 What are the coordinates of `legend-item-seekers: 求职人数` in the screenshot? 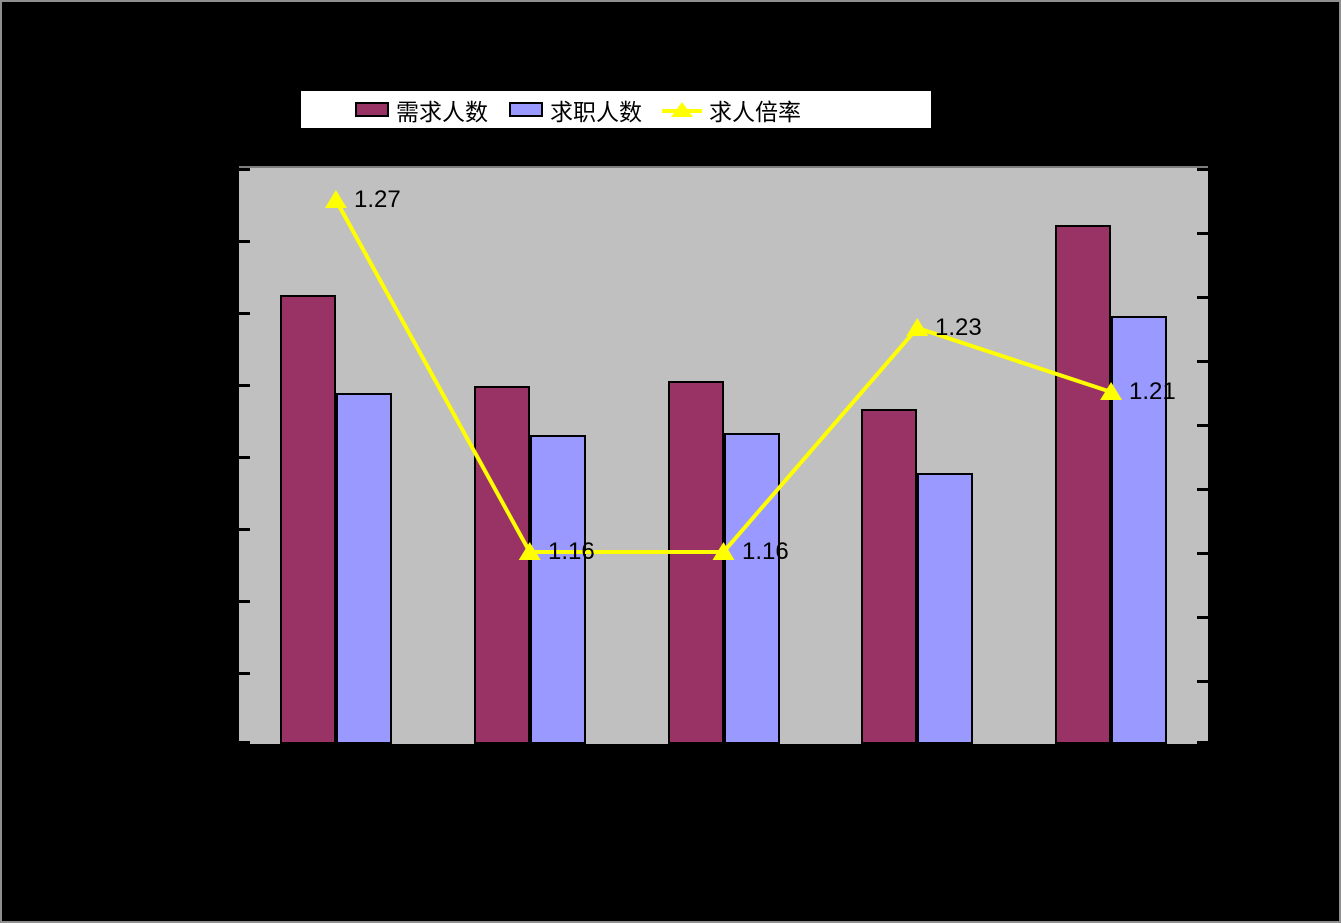 It's located at (575, 109).